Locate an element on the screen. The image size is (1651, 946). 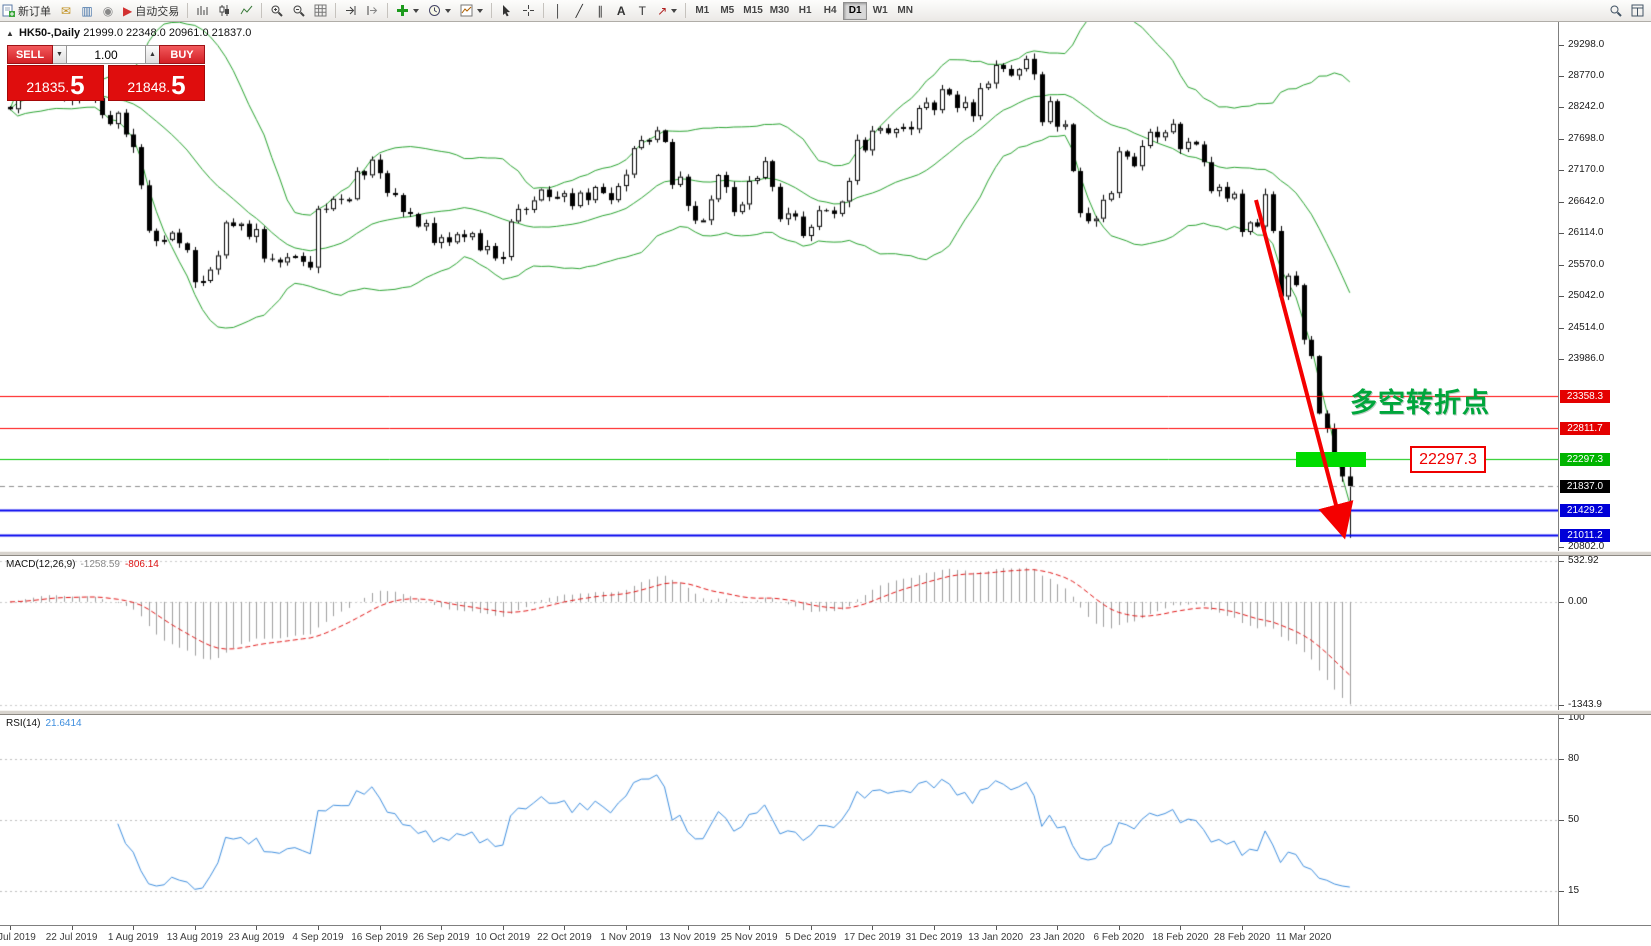
text-button: A is located at coordinates (621, 11).